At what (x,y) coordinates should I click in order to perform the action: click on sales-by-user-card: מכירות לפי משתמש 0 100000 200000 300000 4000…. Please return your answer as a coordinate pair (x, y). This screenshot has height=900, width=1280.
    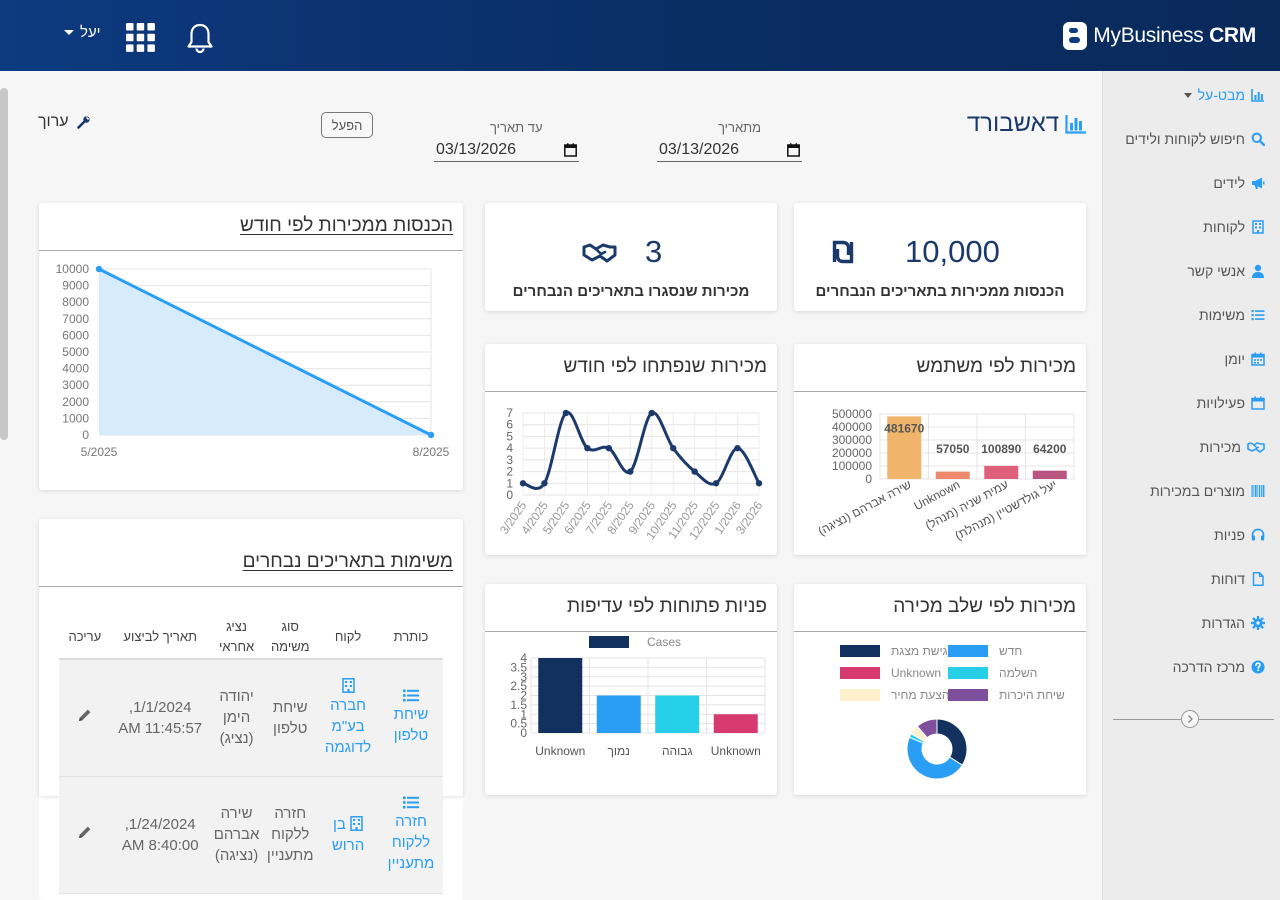
    Looking at the image, I should click on (940, 449).